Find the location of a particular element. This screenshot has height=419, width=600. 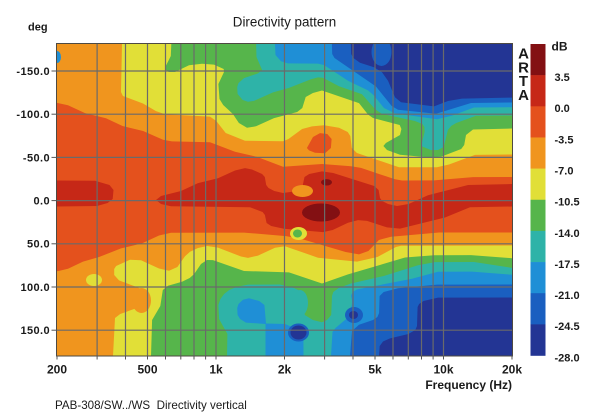

svg-text: -28.0 is located at coordinates (567, 358).